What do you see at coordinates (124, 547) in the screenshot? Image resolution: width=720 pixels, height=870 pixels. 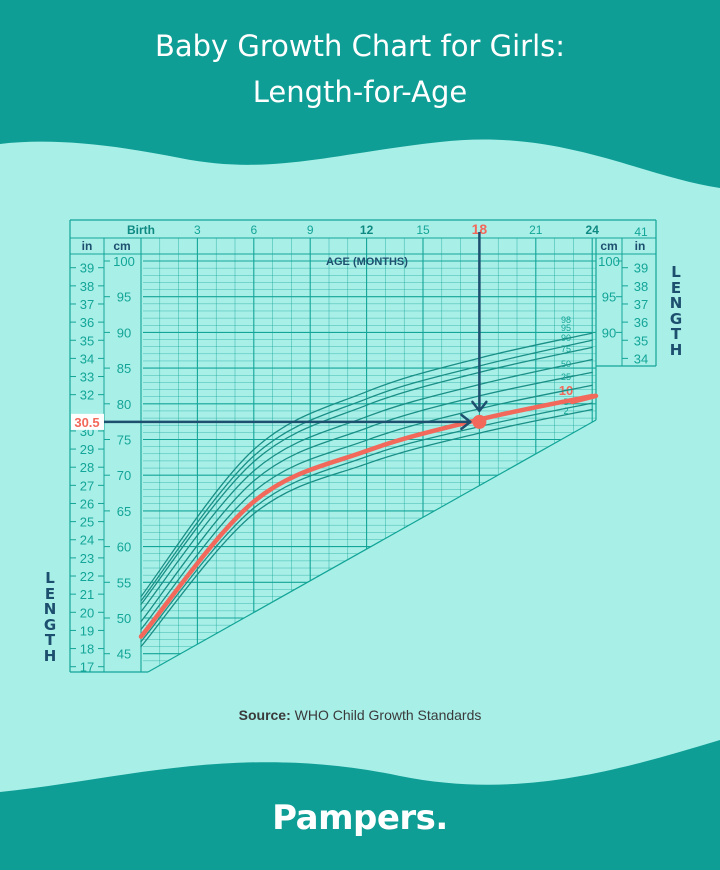 I see `cm-tick-label: 60` at bounding box center [124, 547].